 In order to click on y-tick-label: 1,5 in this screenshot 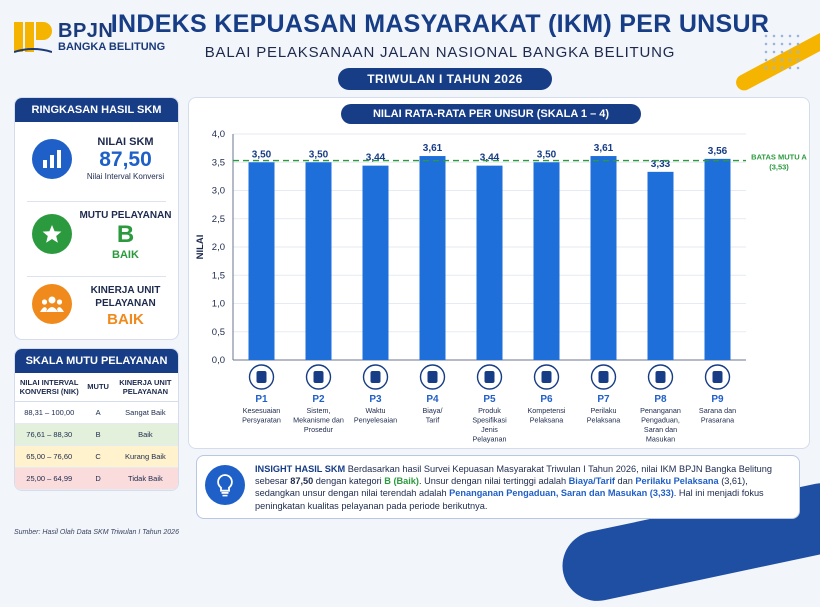, I will do `click(218, 275)`.